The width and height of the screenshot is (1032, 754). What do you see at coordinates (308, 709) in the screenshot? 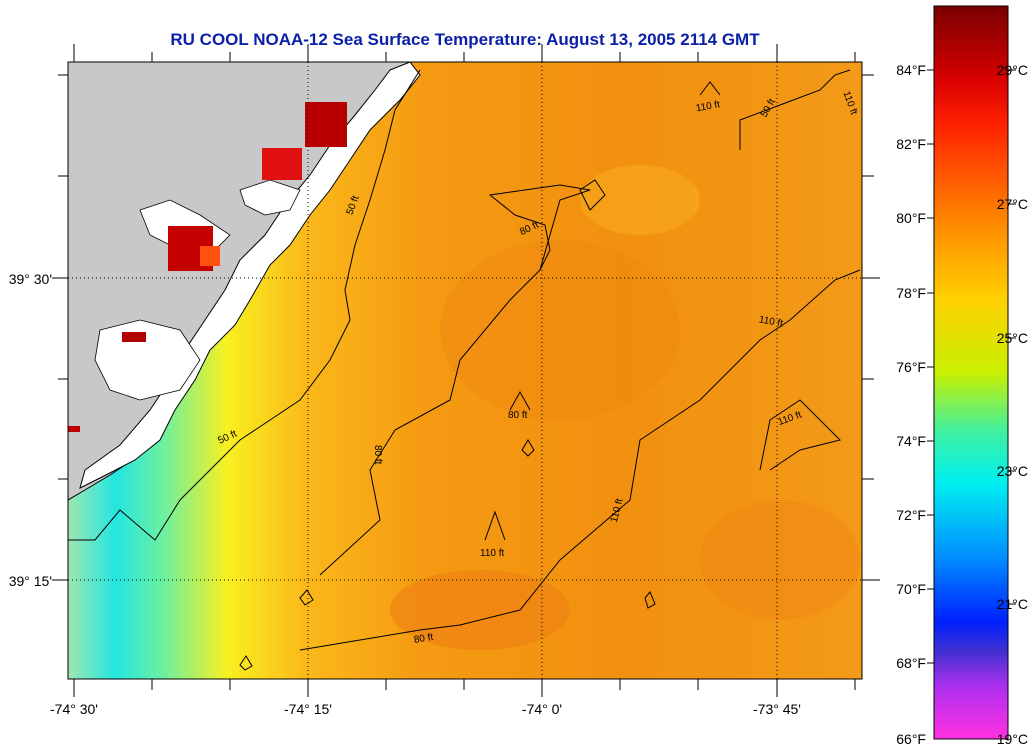
I see `x-tick-label: -74° 15'` at bounding box center [308, 709].